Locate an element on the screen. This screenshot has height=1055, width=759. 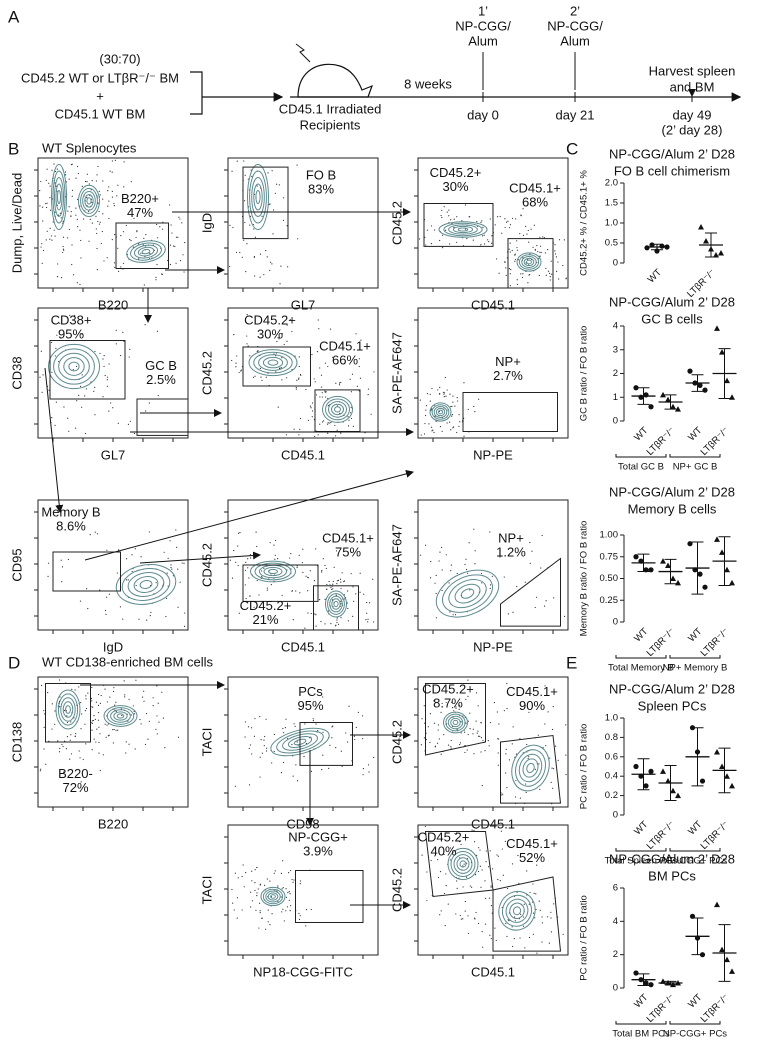
x-axis-label: NP18-CGG-FITC is located at coordinates (303, 971).